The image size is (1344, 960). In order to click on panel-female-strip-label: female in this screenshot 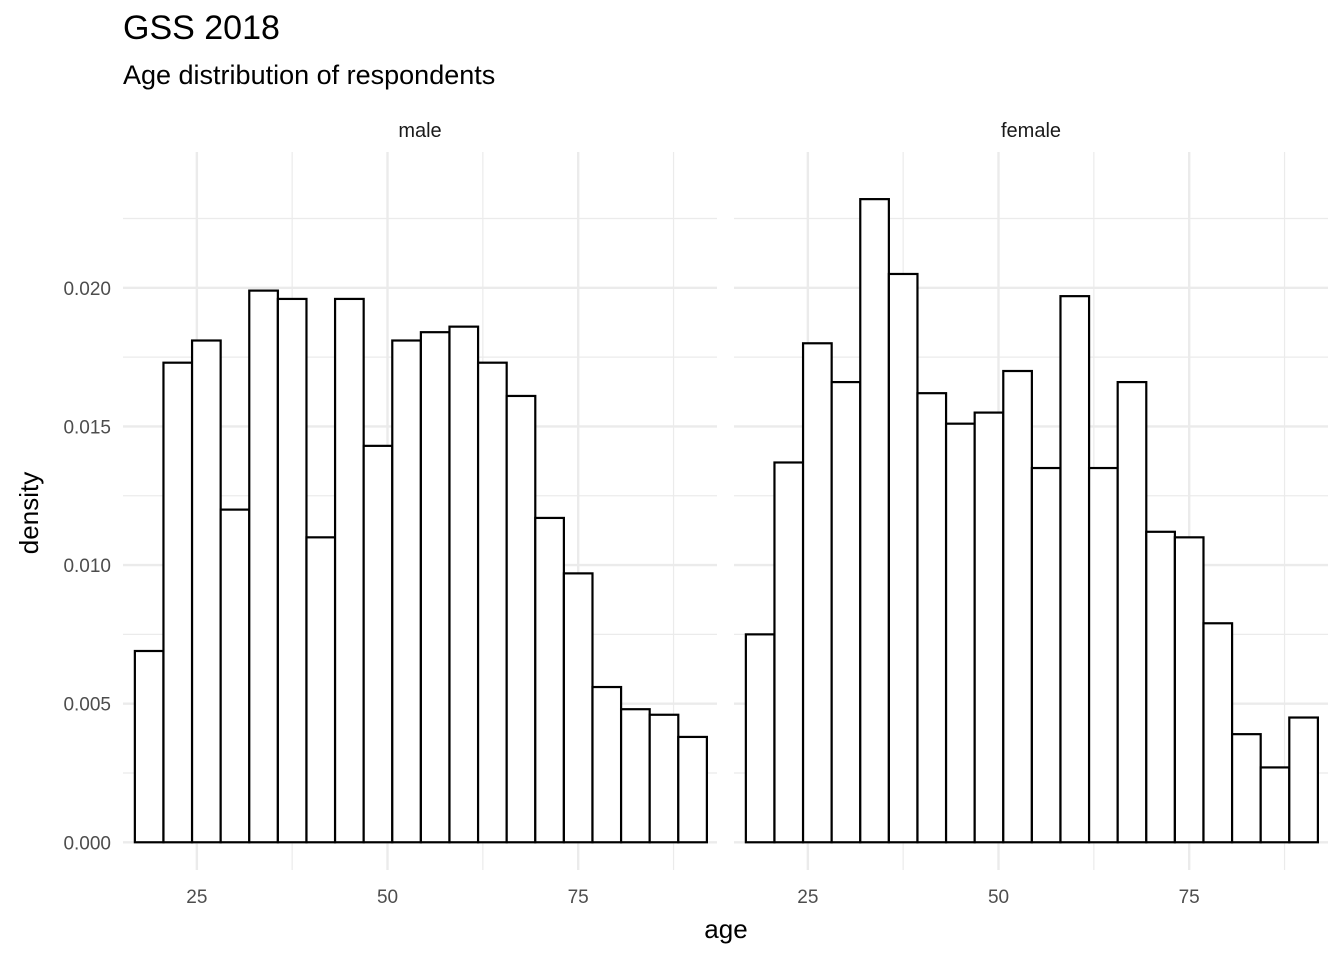, I will do `click(1031, 131)`.